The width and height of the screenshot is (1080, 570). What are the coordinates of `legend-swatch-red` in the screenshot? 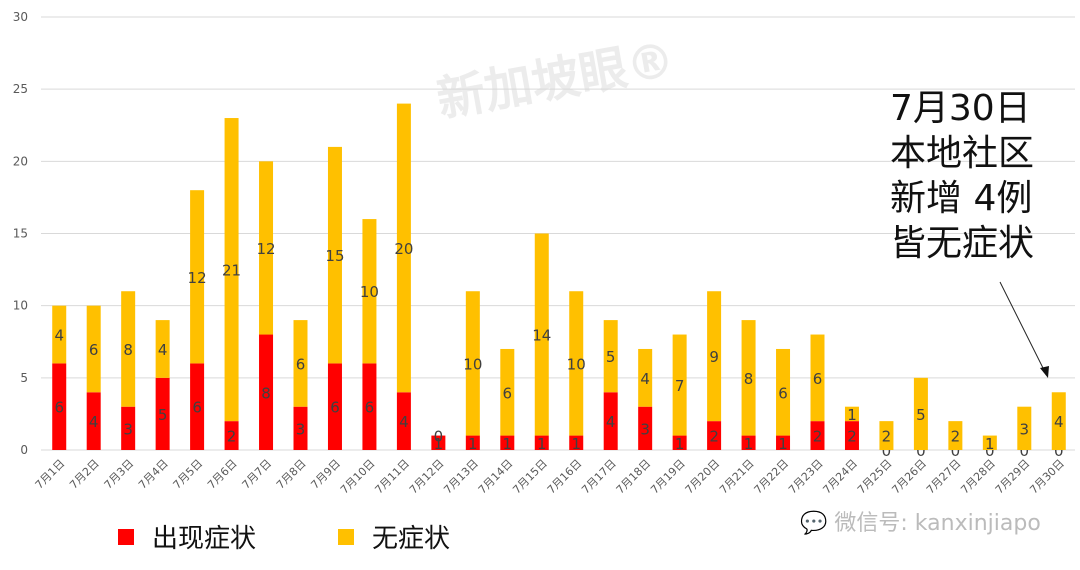 It's located at (126, 536).